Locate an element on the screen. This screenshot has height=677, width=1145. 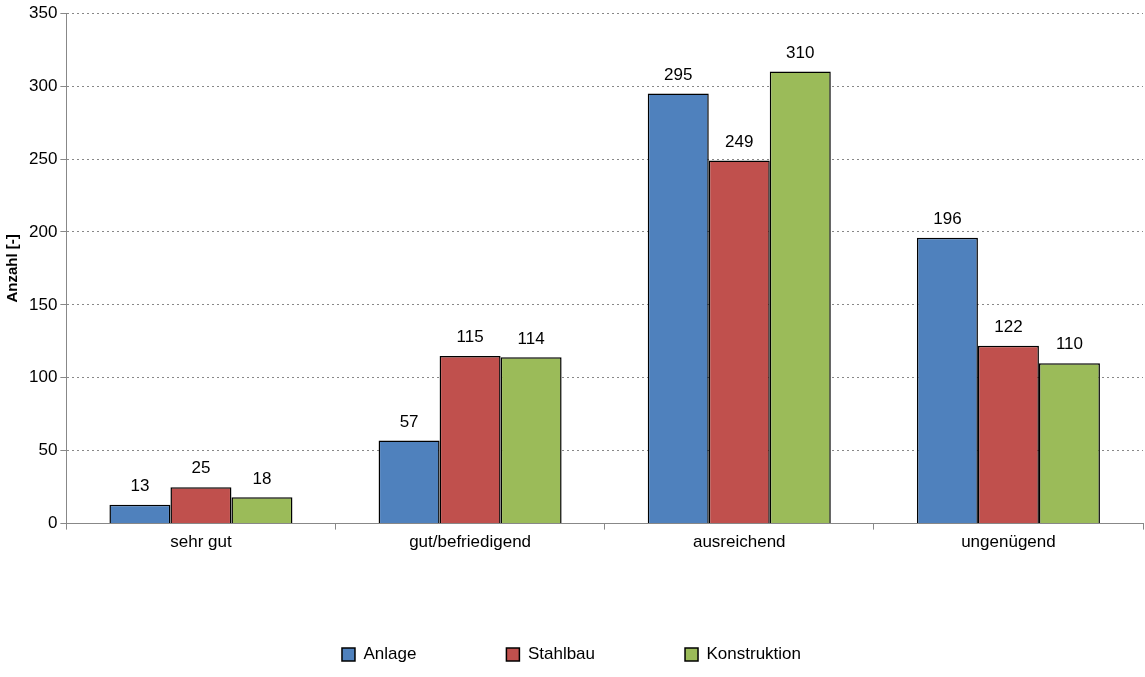
y-tick-label: 50 is located at coordinates (48, 450).